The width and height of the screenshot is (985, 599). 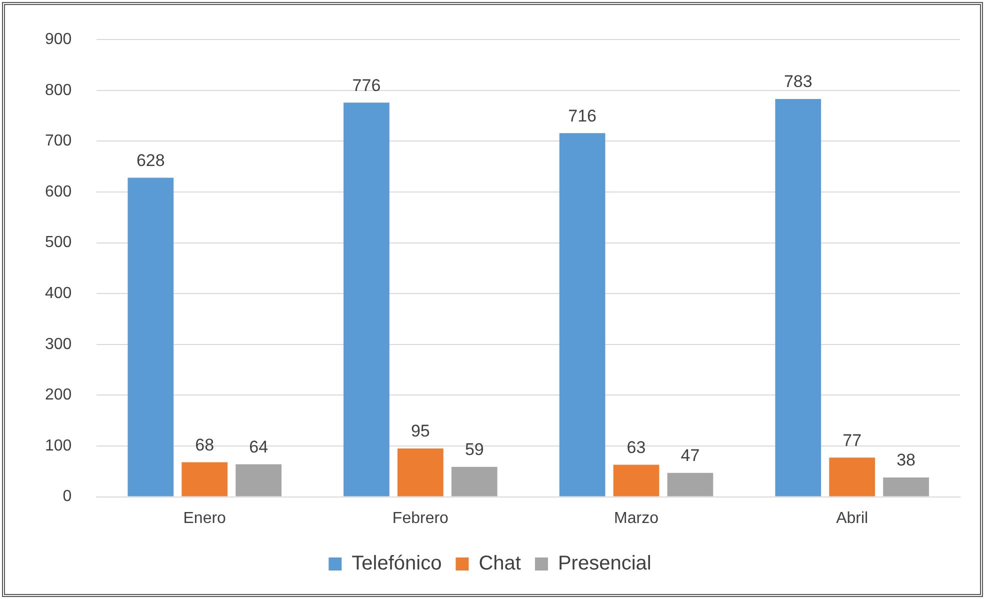 I want to click on x-tick-label: Enero, so click(x=204, y=518).